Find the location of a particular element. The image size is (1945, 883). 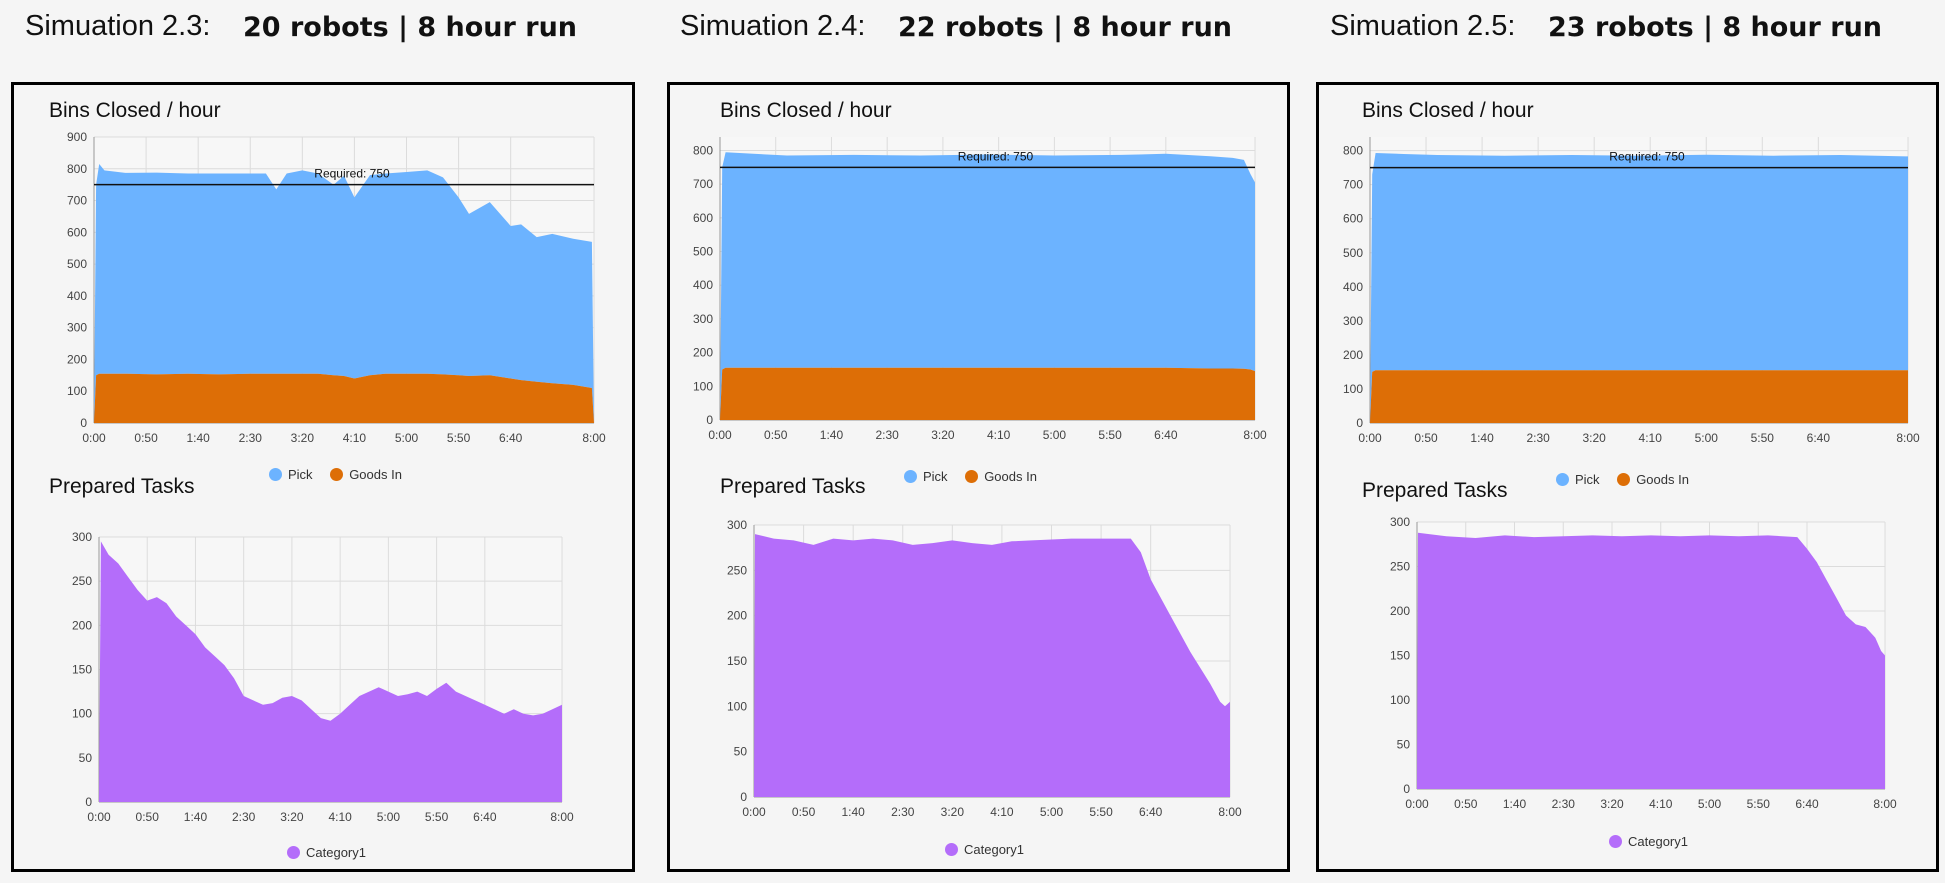

simulation-label: Simuation 2.4: is located at coordinates (773, 26).